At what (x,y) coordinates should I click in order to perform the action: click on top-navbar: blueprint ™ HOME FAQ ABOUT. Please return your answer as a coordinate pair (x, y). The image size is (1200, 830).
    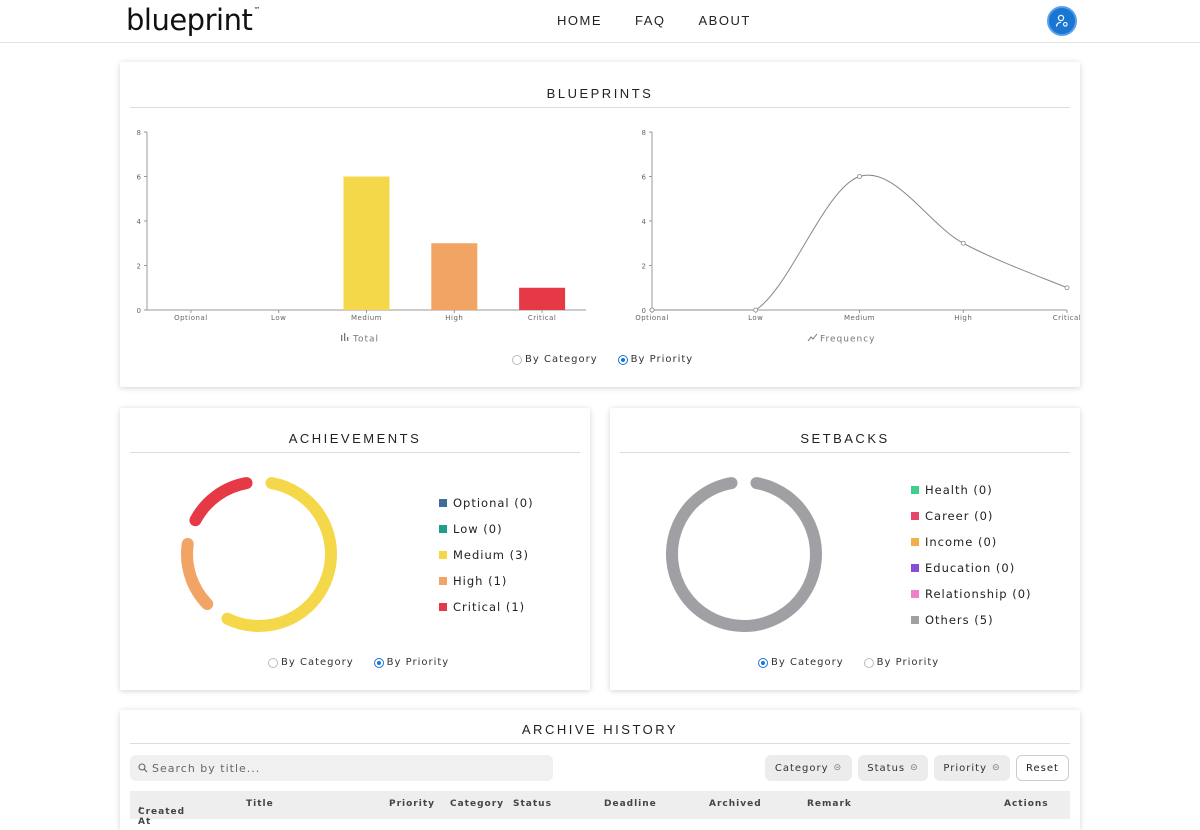
    Looking at the image, I should click on (600, 21).